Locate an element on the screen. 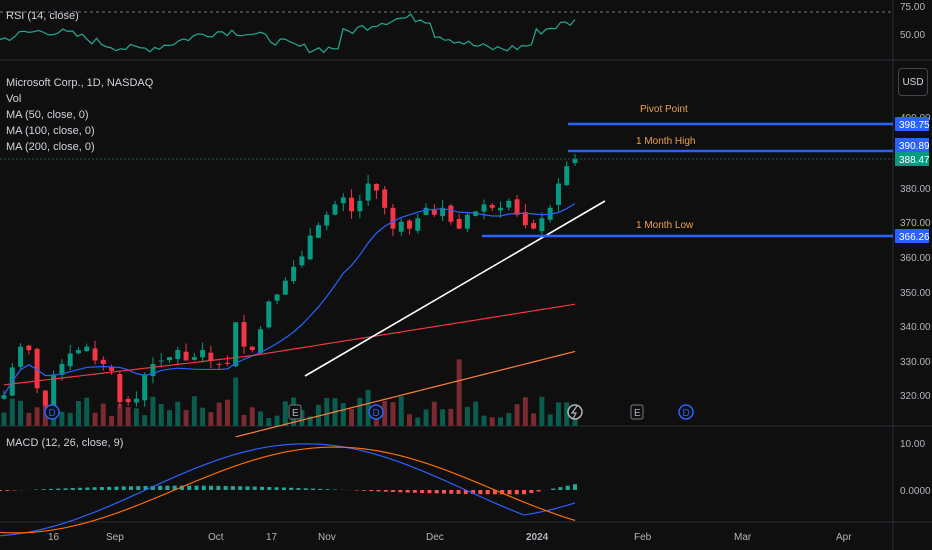  legend-ma50: MA (50, close, 0) is located at coordinates (47, 115).